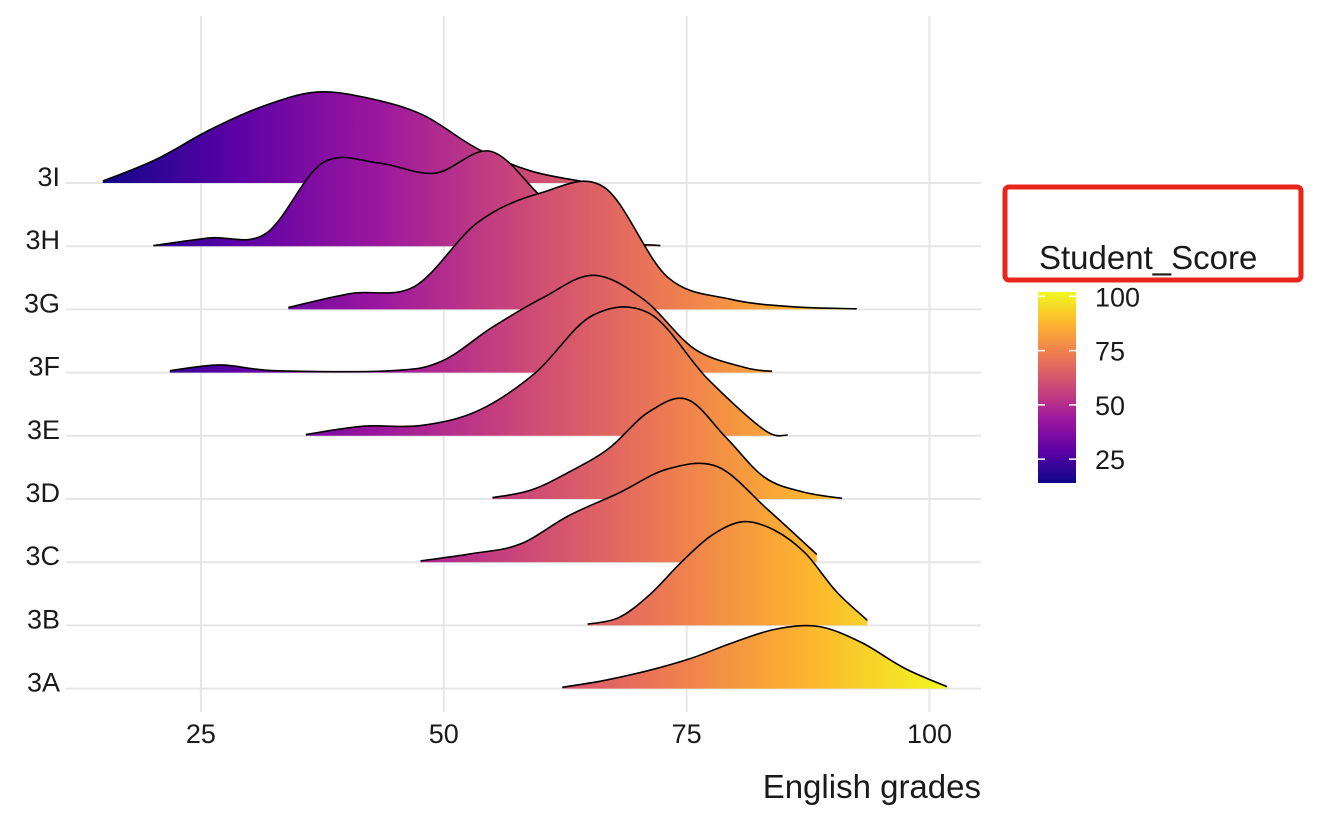  I want to click on ridge-fill-3G, so click(572, 245).